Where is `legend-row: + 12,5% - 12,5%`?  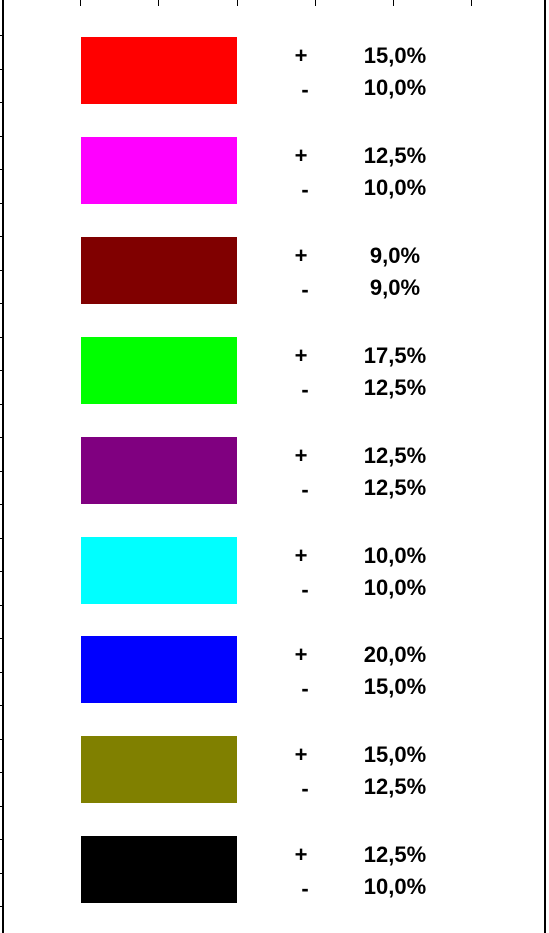
legend-row: + 12,5% - 12,5% is located at coordinates (274, 472).